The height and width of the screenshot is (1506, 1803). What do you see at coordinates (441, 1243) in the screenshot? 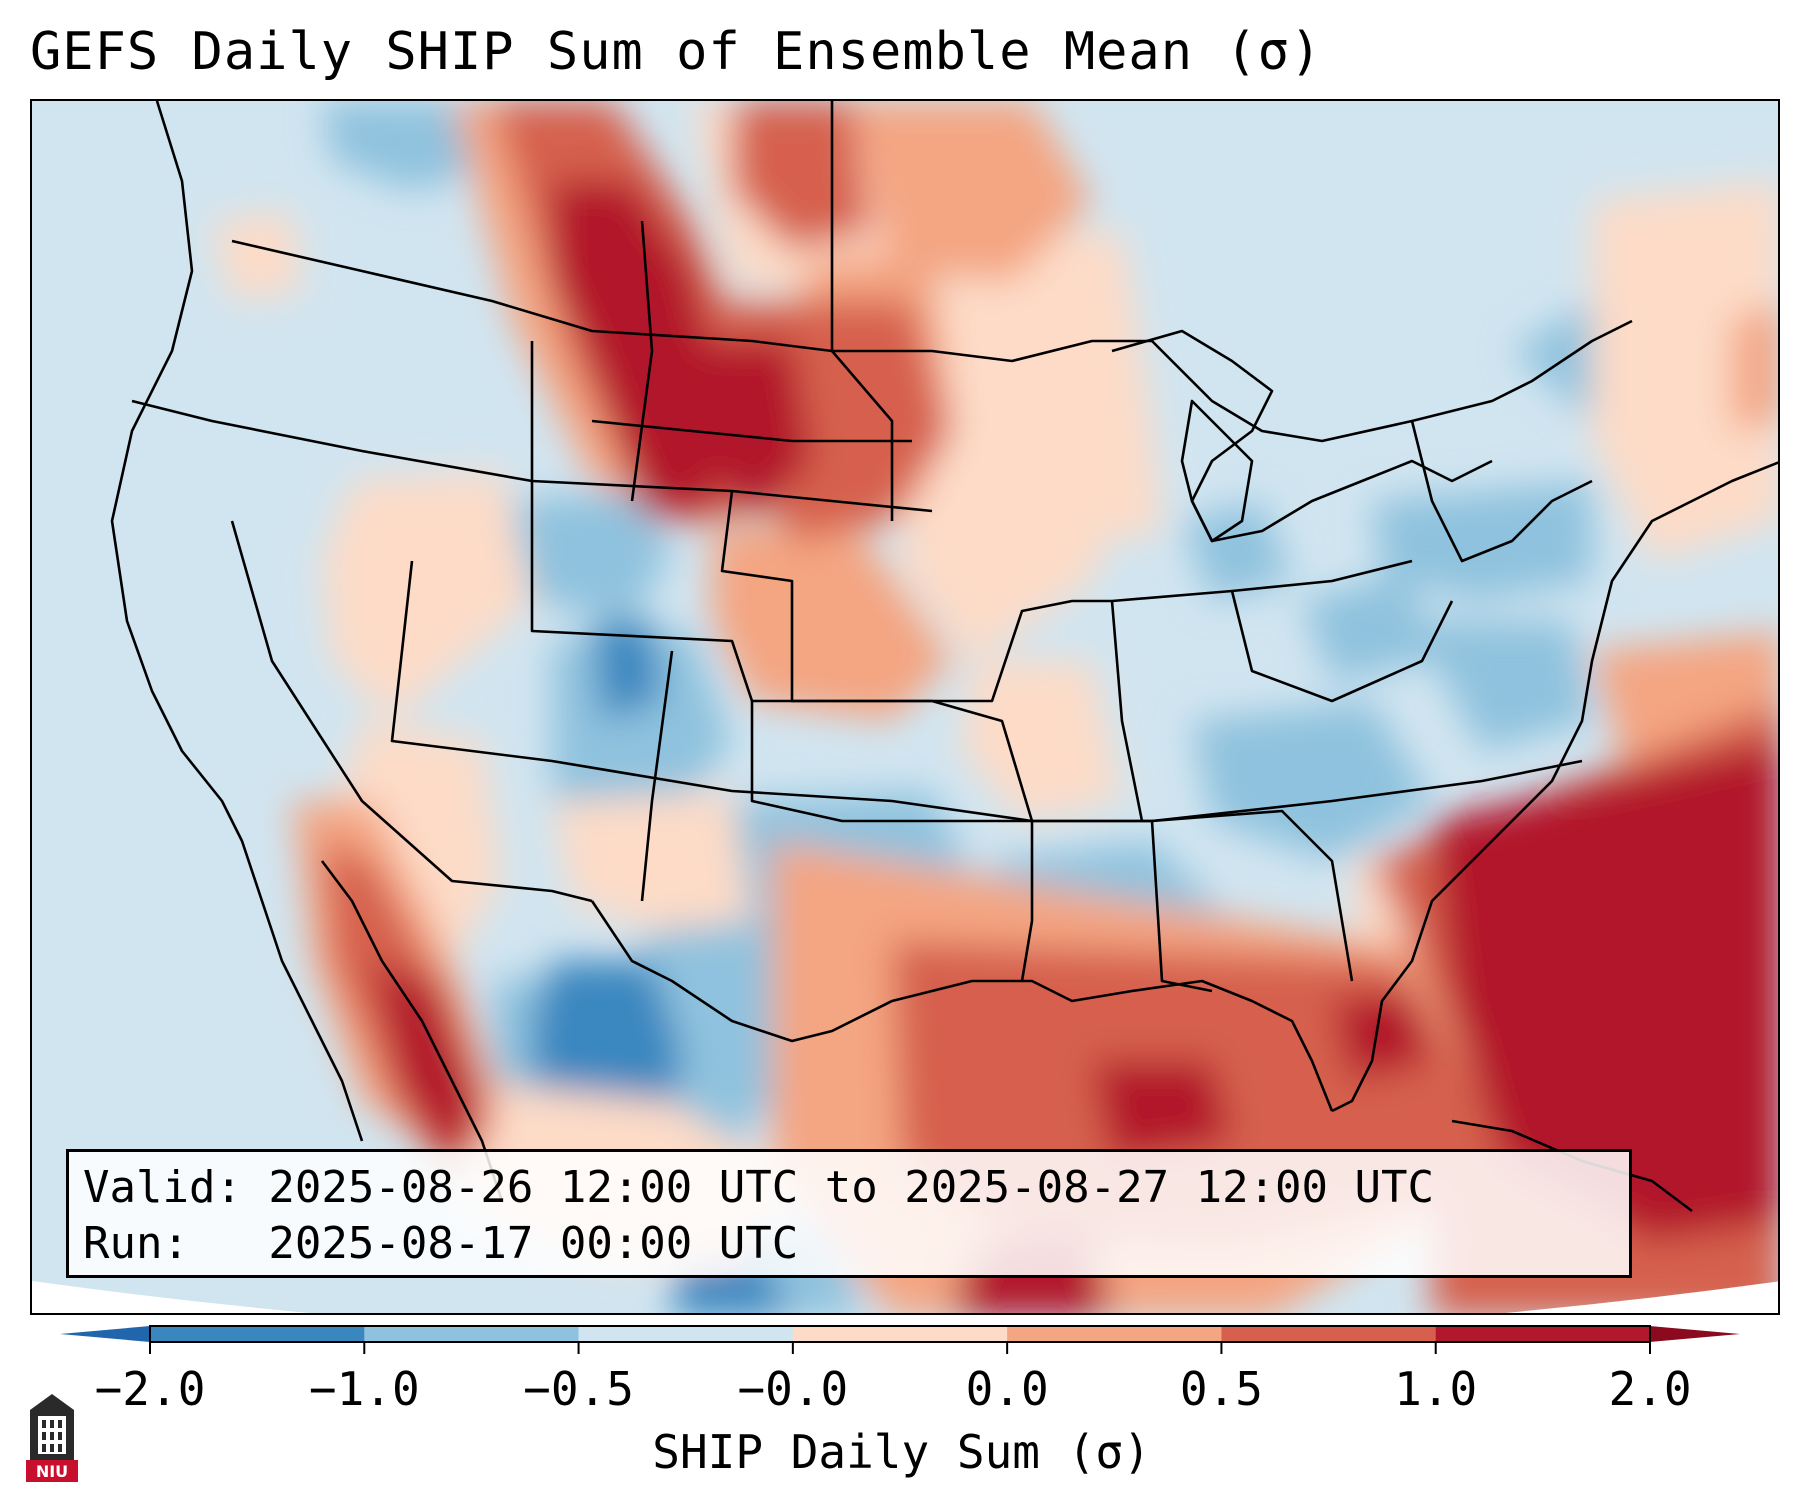
I see `run-time-line: Run: 2025-08-17 00:00 UTC` at bounding box center [441, 1243].